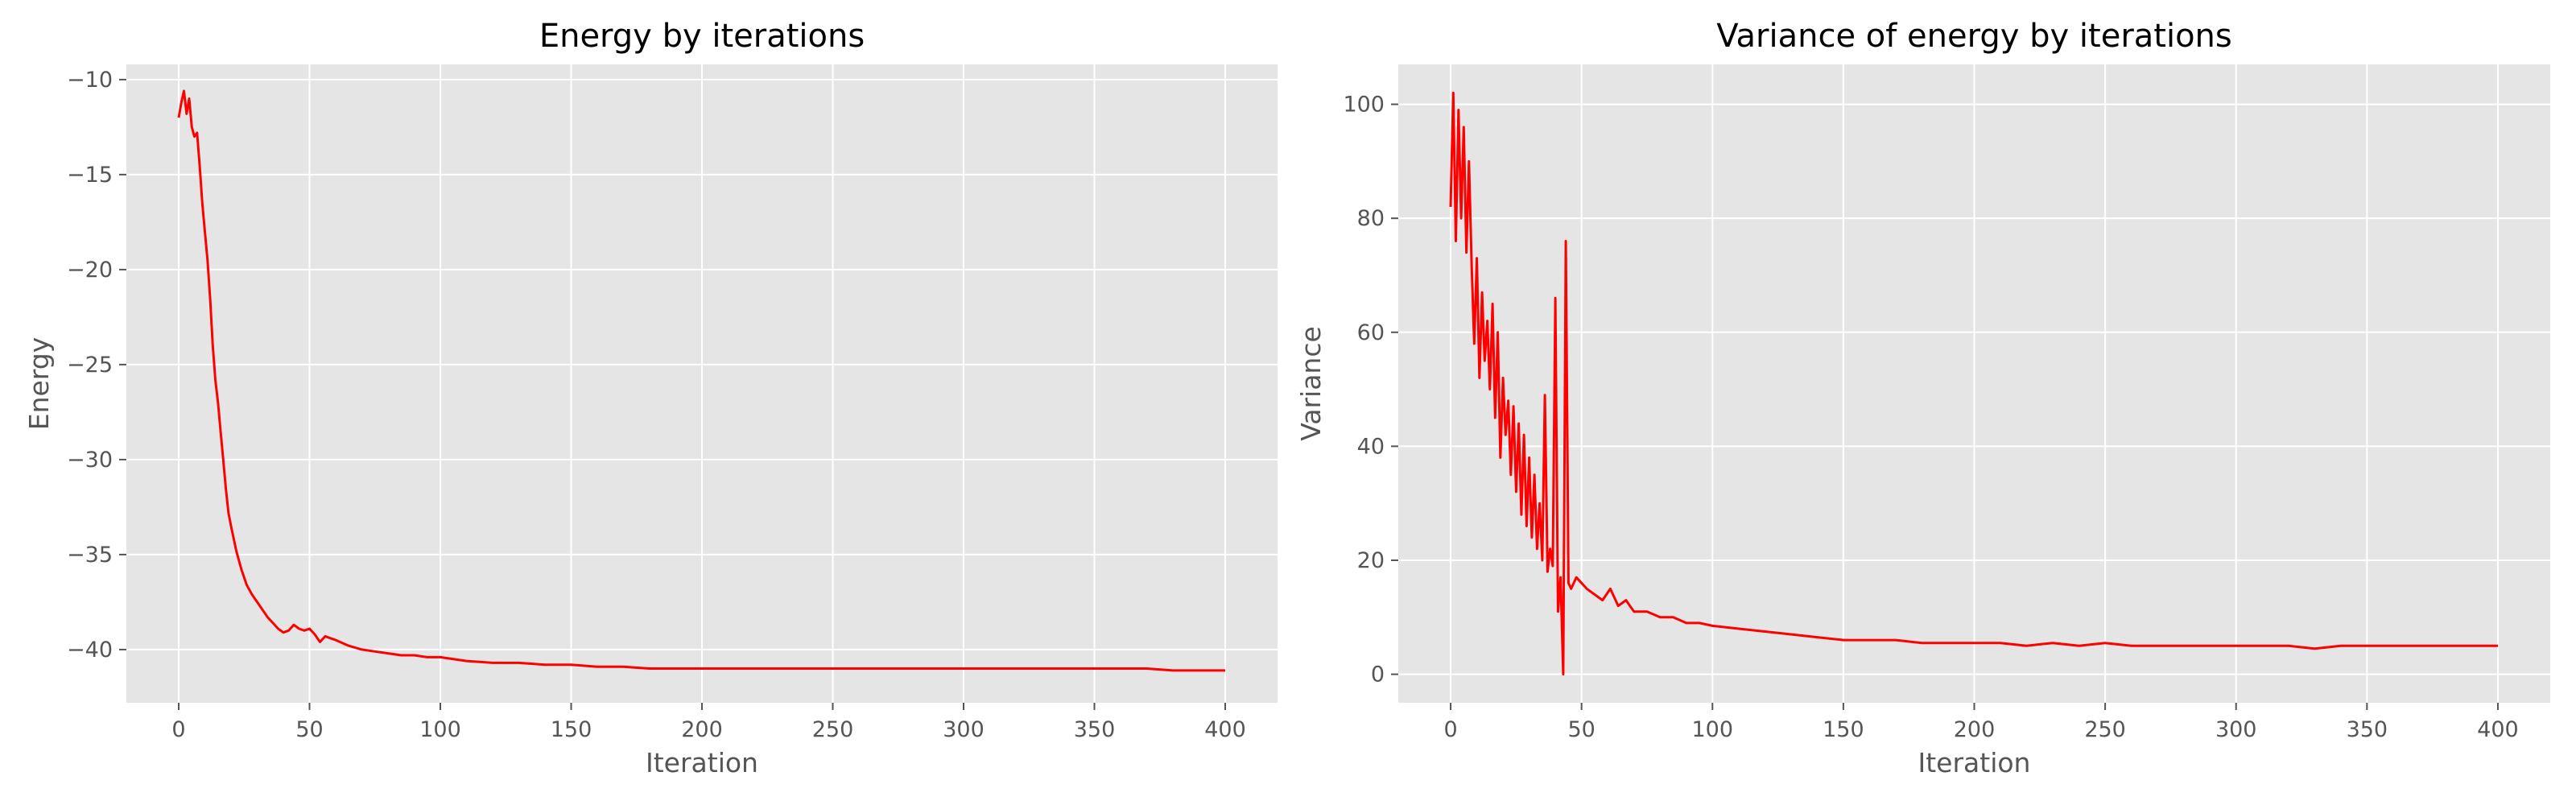 The width and height of the screenshot is (2576, 805). What do you see at coordinates (90, 175) in the screenshot?
I see `y-tick-label: −15` at bounding box center [90, 175].